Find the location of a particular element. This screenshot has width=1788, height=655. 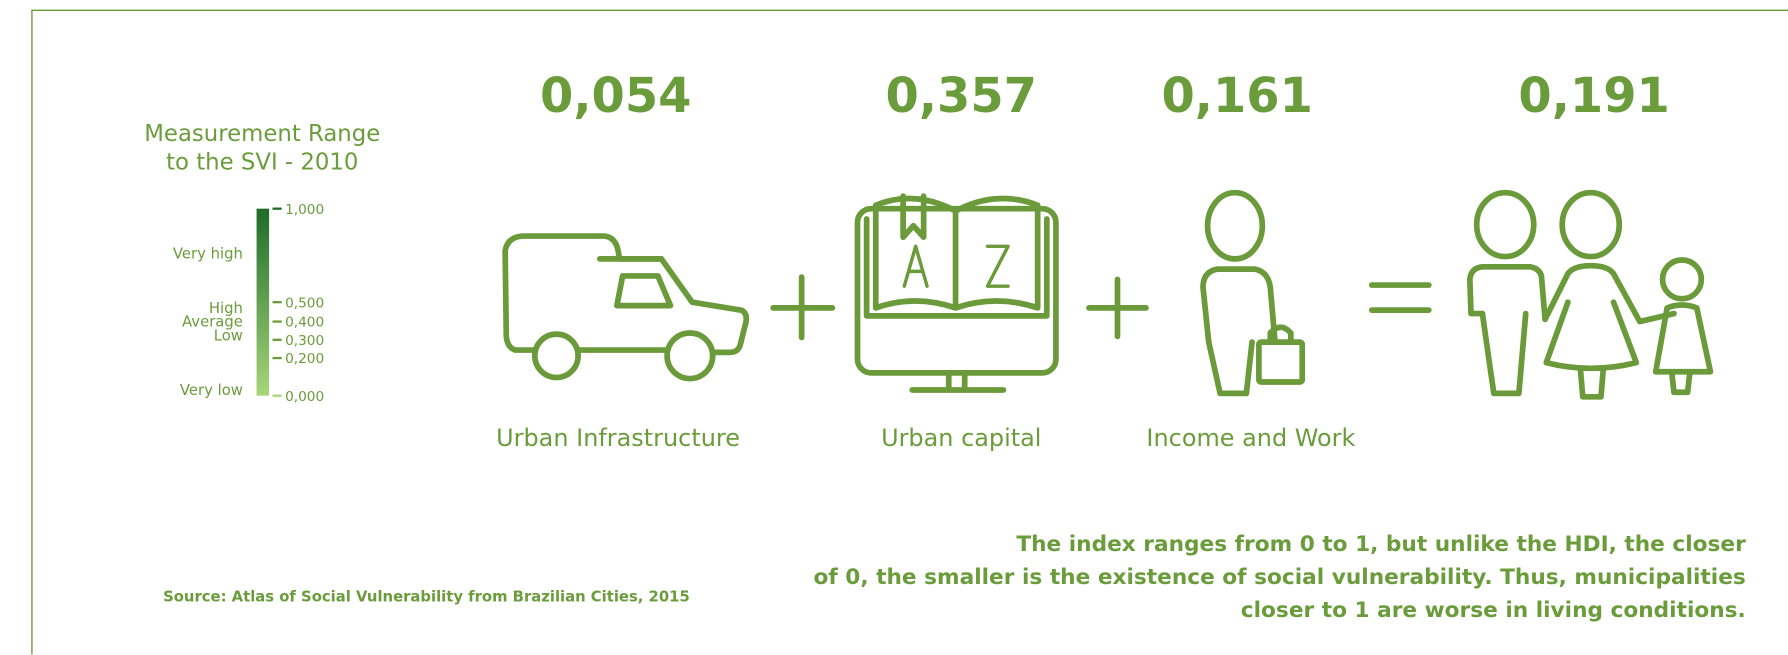

class-label: Low is located at coordinates (228, 335).